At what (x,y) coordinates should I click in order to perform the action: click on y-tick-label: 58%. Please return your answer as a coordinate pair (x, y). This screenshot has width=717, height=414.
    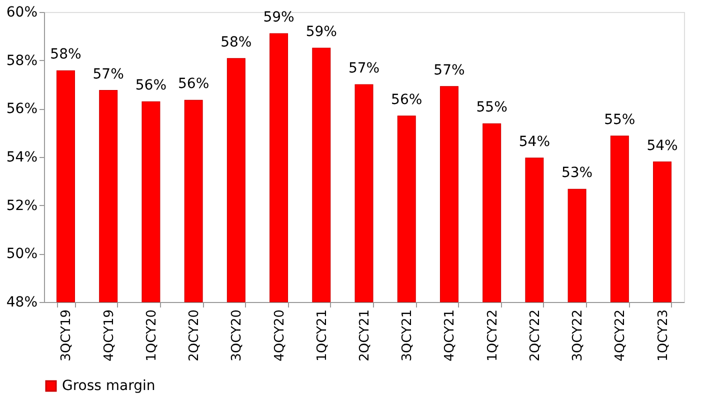
    Looking at the image, I should click on (22, 60).